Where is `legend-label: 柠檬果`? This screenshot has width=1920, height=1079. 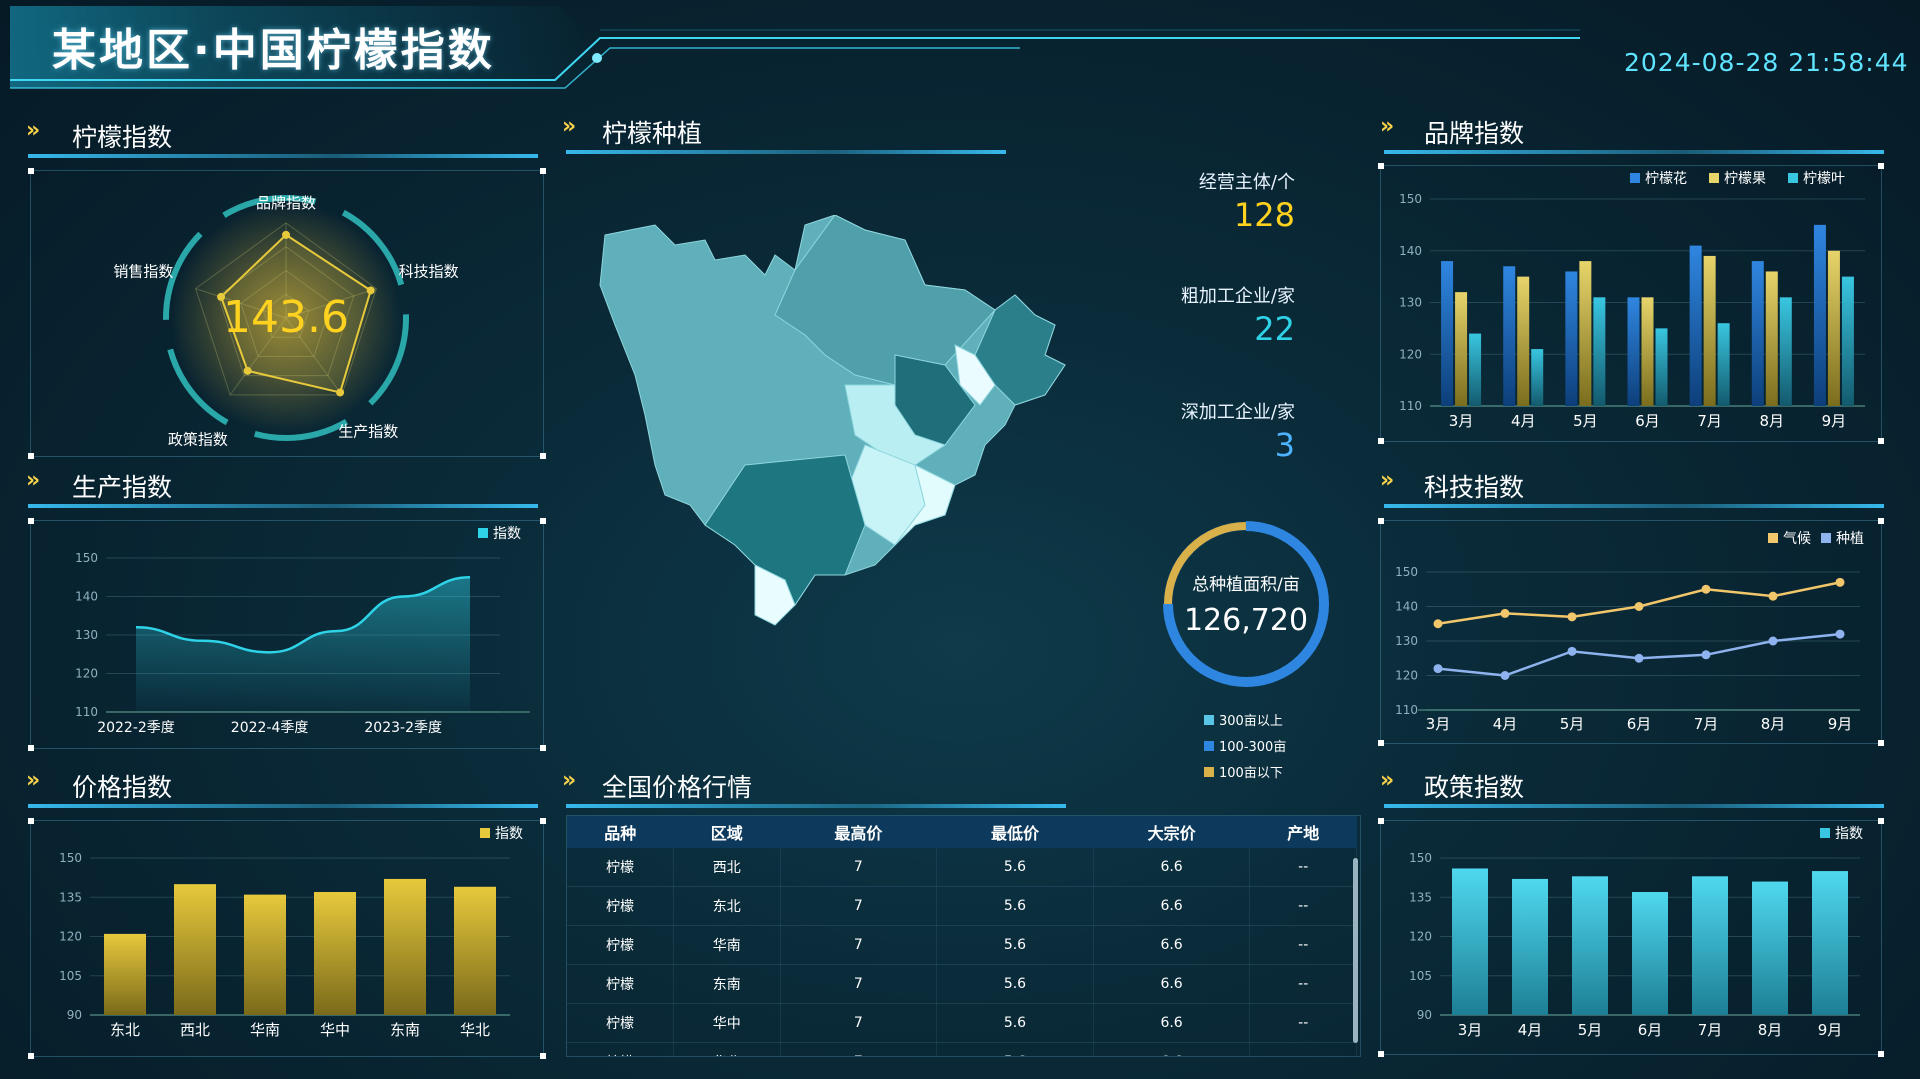
legend-label: 柠檬果 is located at coordinates (1745, 179).